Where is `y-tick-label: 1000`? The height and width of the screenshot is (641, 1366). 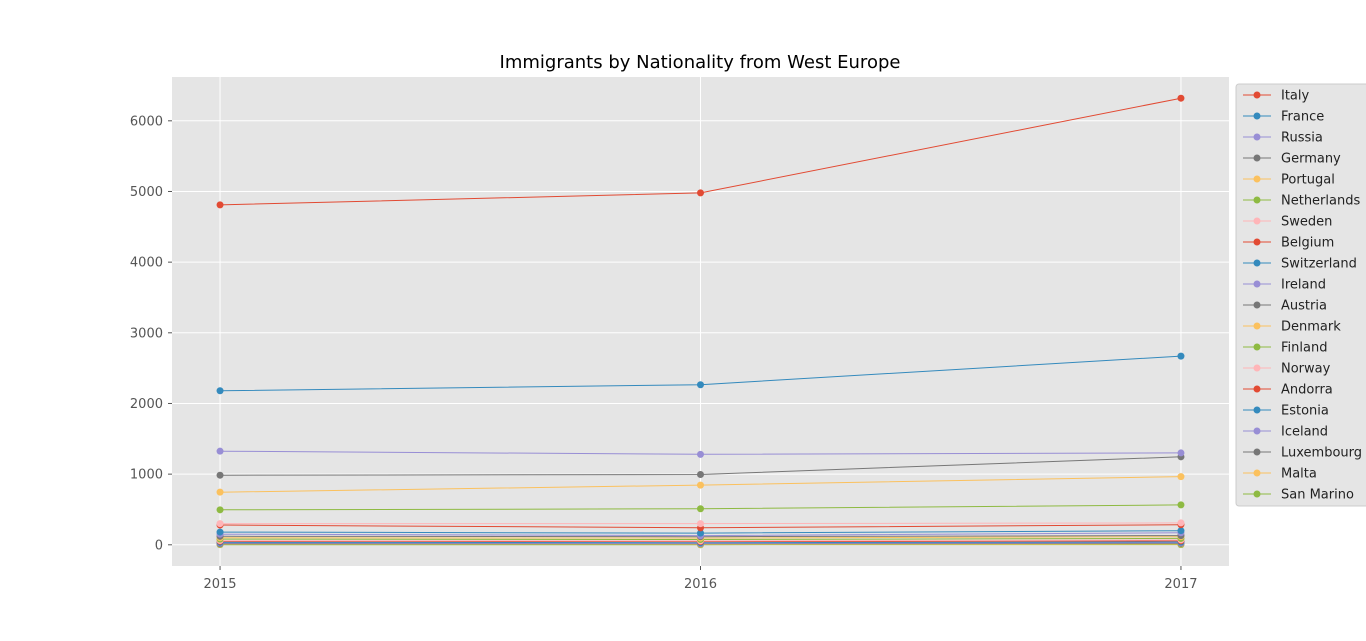 y-tick-label: 1000 is located at coordinates (146, 475).